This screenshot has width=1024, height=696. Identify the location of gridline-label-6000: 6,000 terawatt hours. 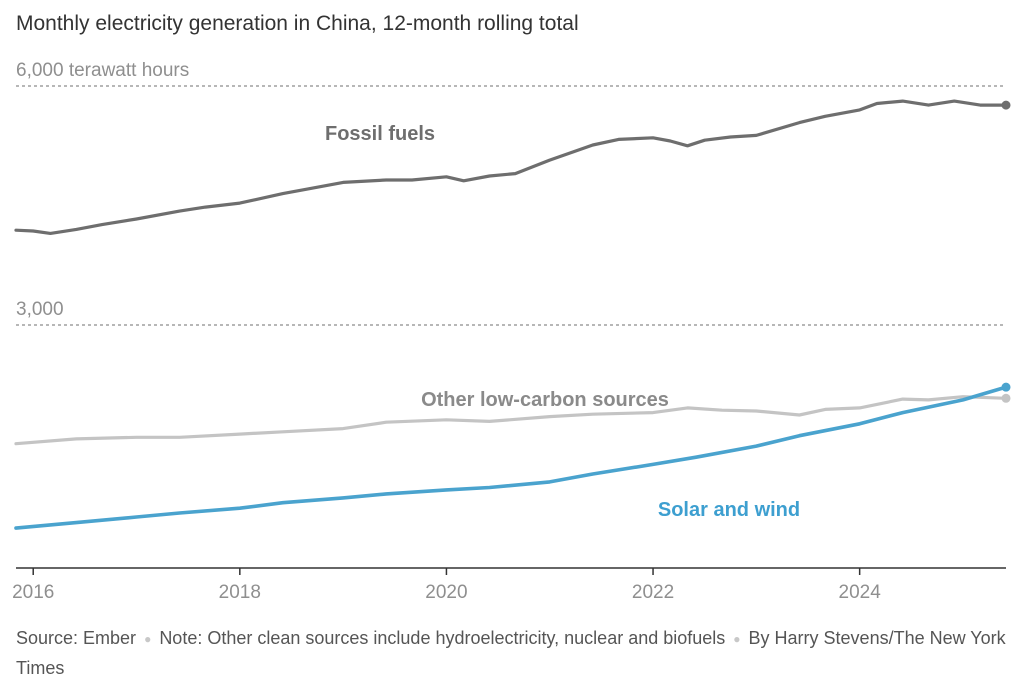
(102, 70).